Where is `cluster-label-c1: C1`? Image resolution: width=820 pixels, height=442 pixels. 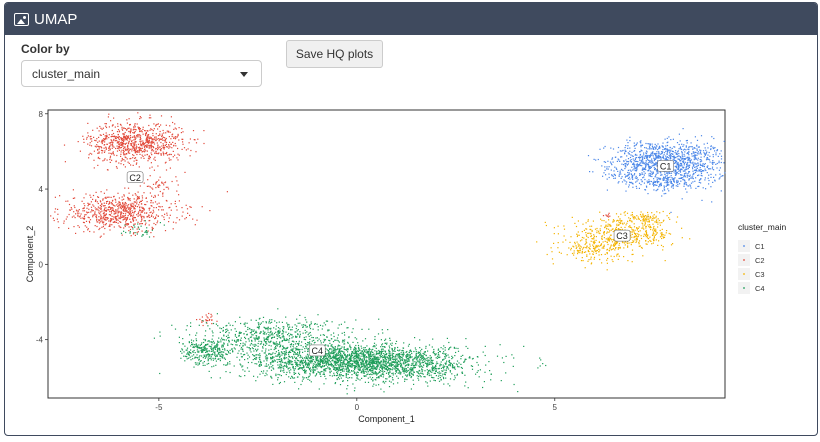 cluster-label-c1: C1 is located at coordinates (666, 166).